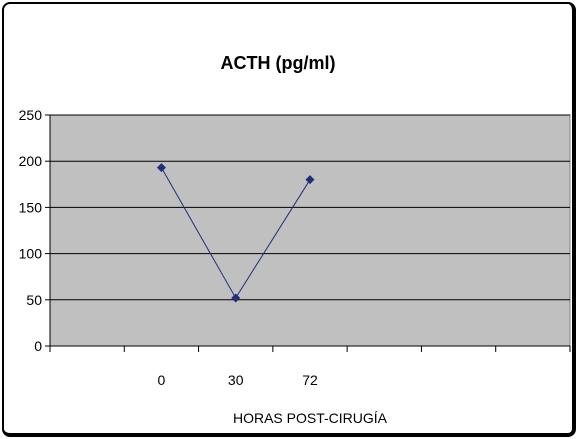  Describe the element at coordinates (38, 346) in the screenshot. I see `y-tick-label: 0` at that location.